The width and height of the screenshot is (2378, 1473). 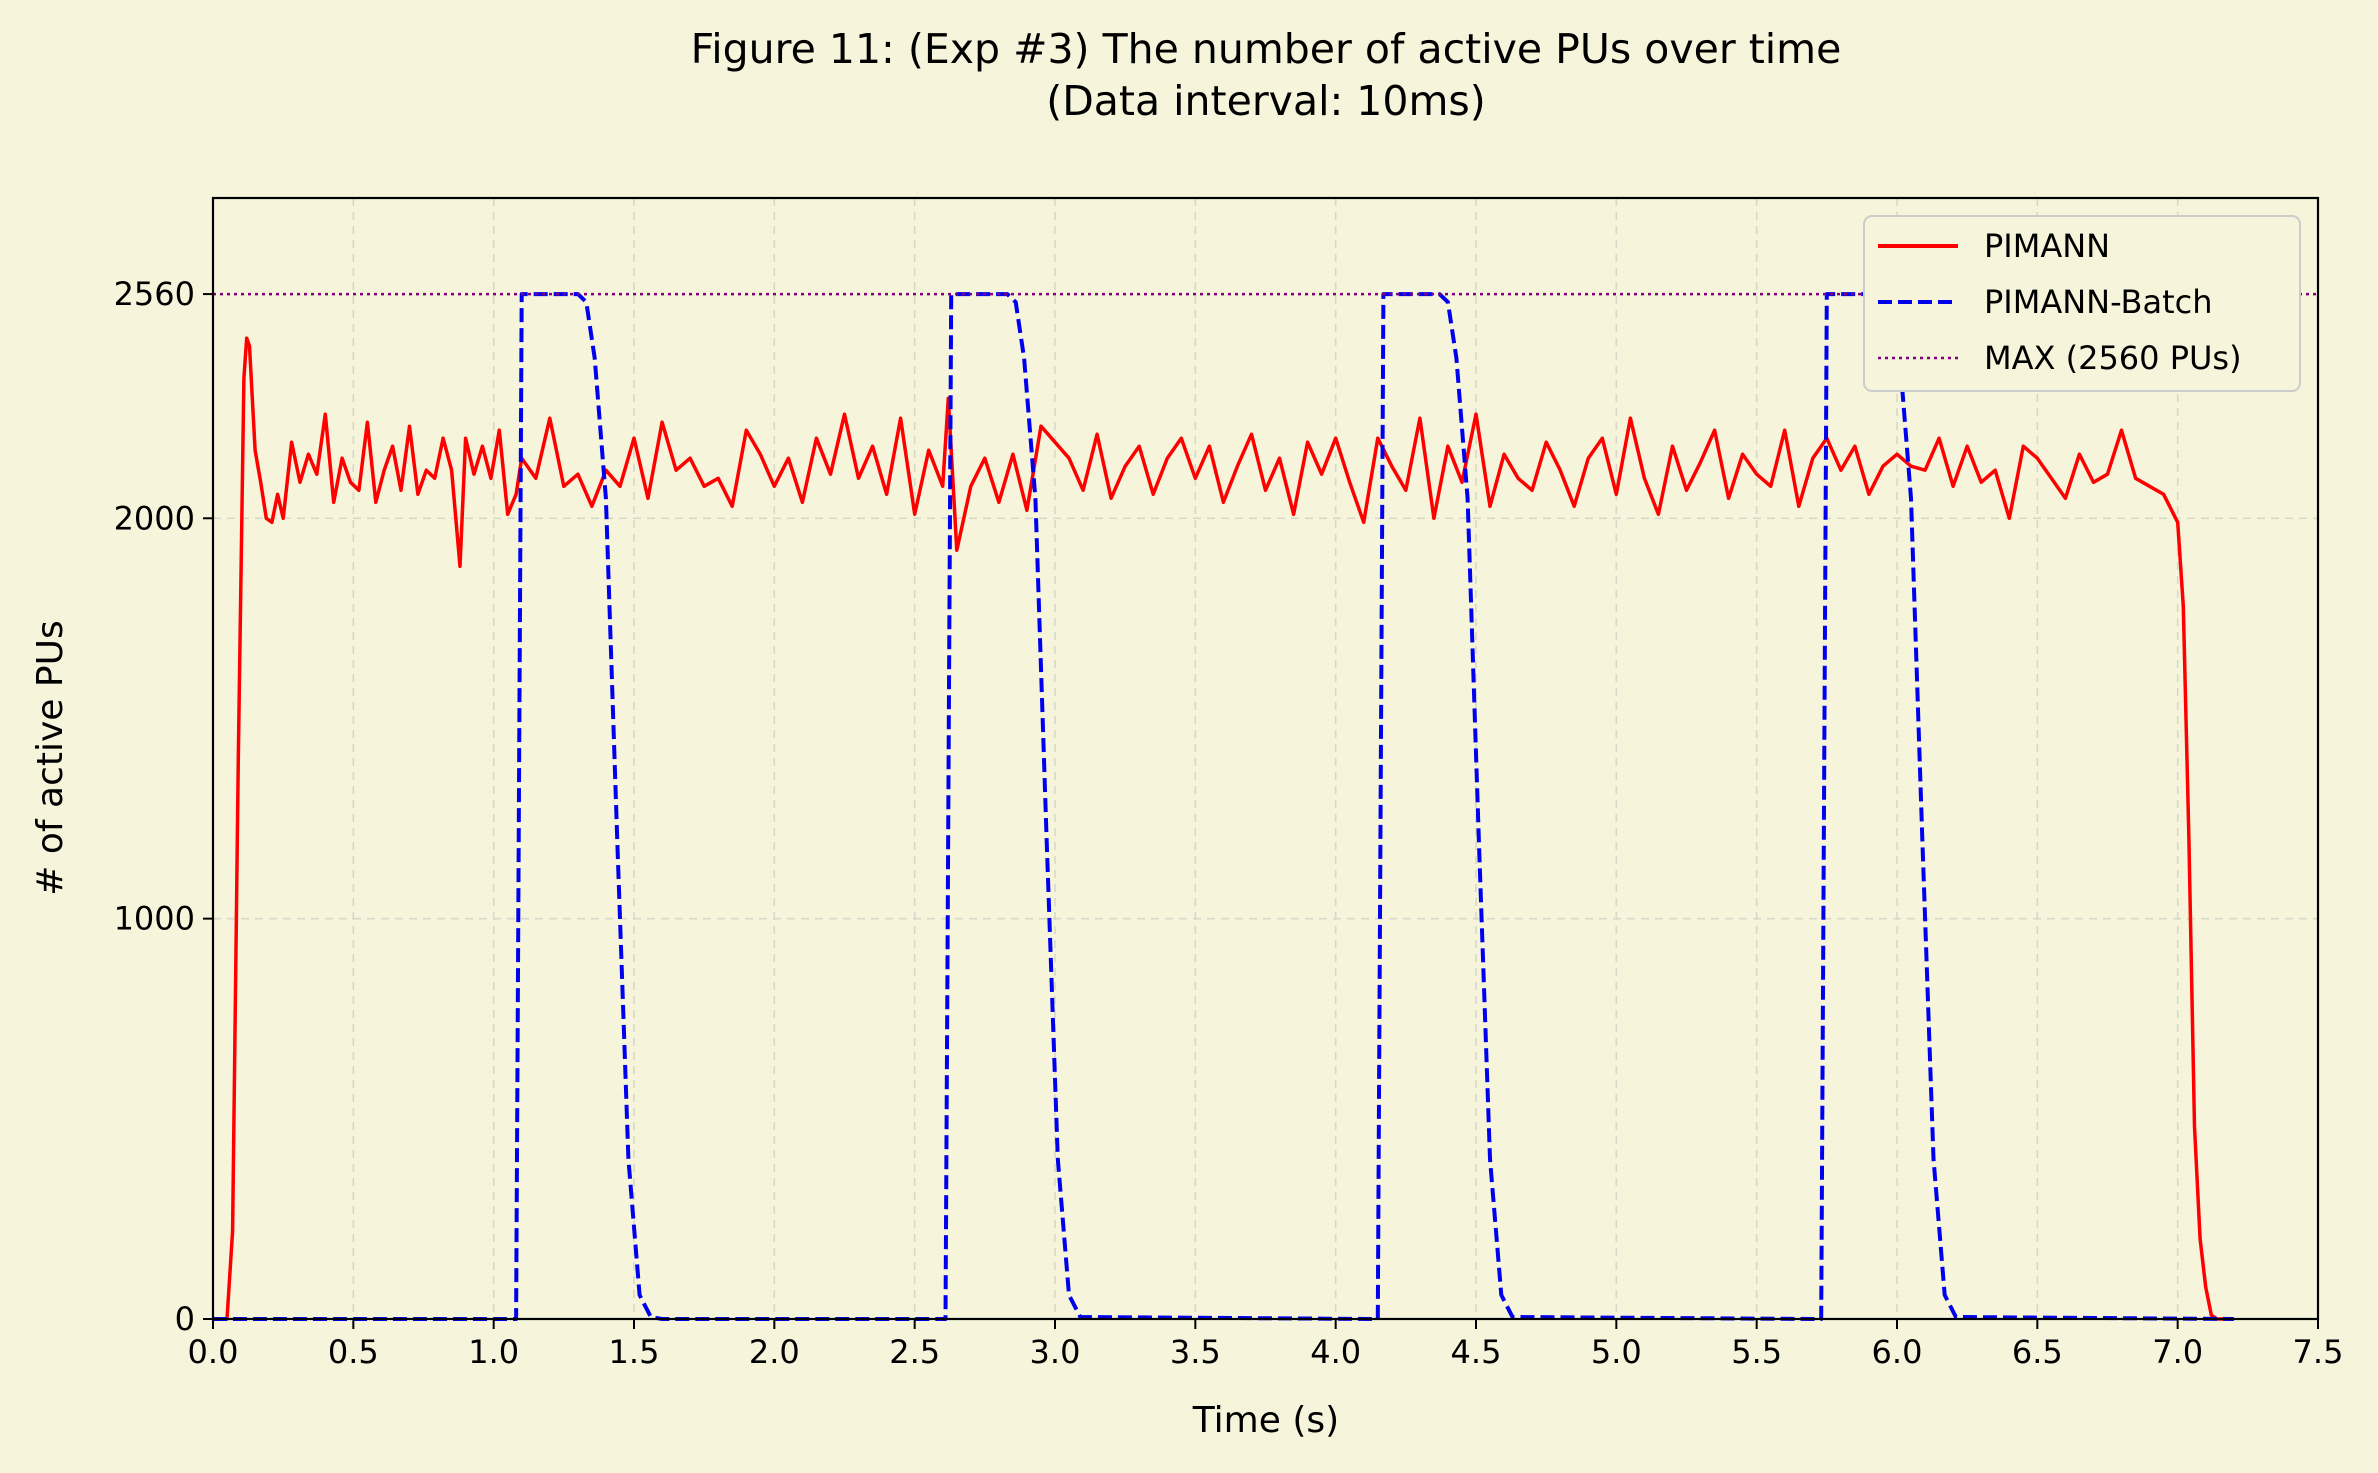 I want to click on legend-box, so click(x=2082, y=303).